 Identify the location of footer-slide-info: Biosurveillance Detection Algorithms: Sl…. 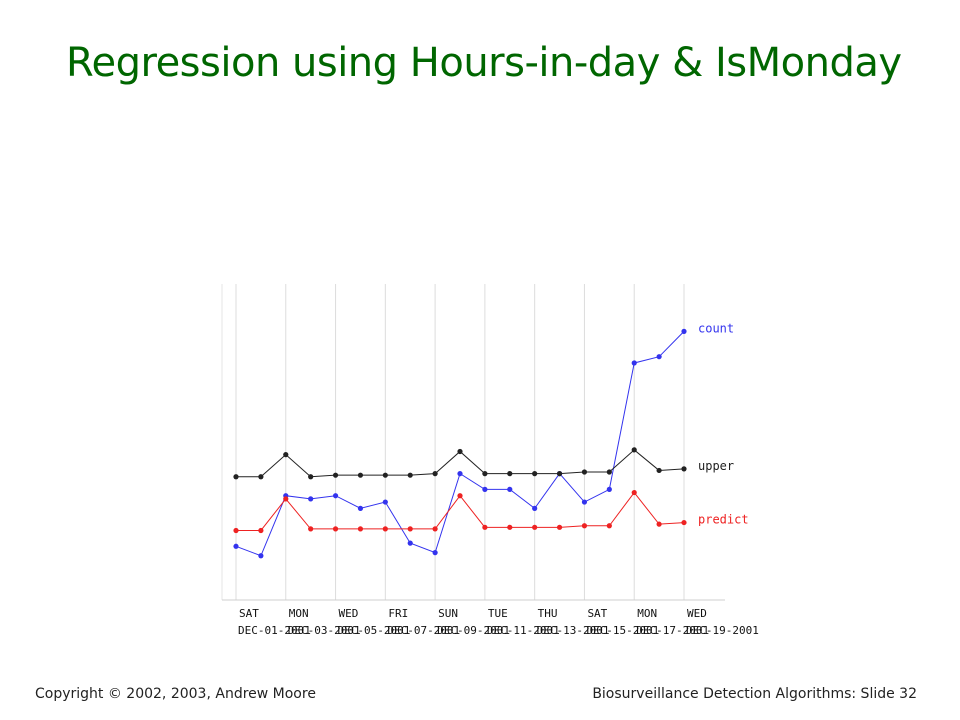
(754, 694).